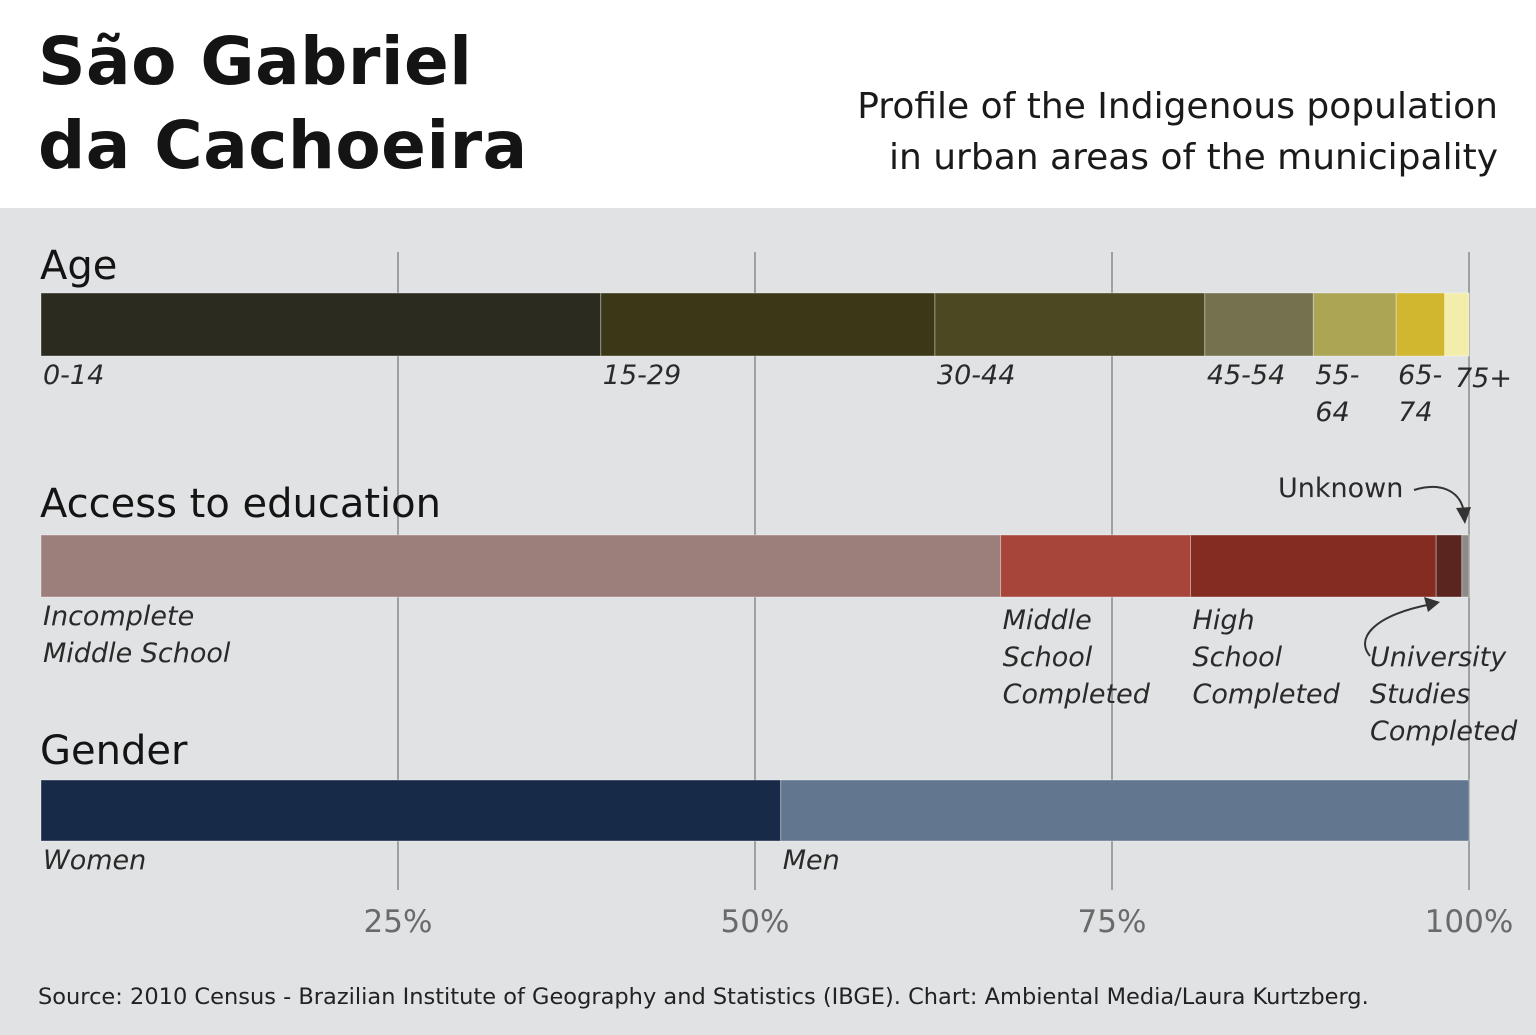 Image resolution: width=1536 pixels, height=1035 pixels. What do you see at coordinates (1432, 604) in the screenshot?
I see `university-arrow-head` at bounding box center [1432, 604].